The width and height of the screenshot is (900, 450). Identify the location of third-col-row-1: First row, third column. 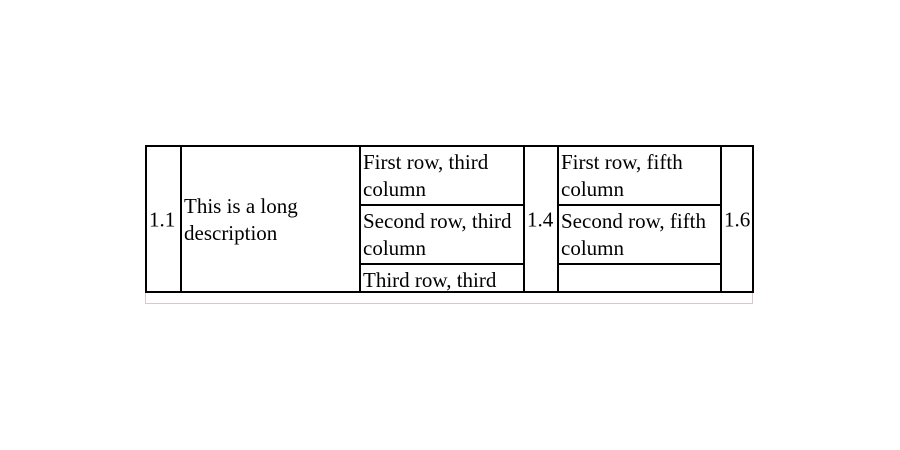
(442, 176).